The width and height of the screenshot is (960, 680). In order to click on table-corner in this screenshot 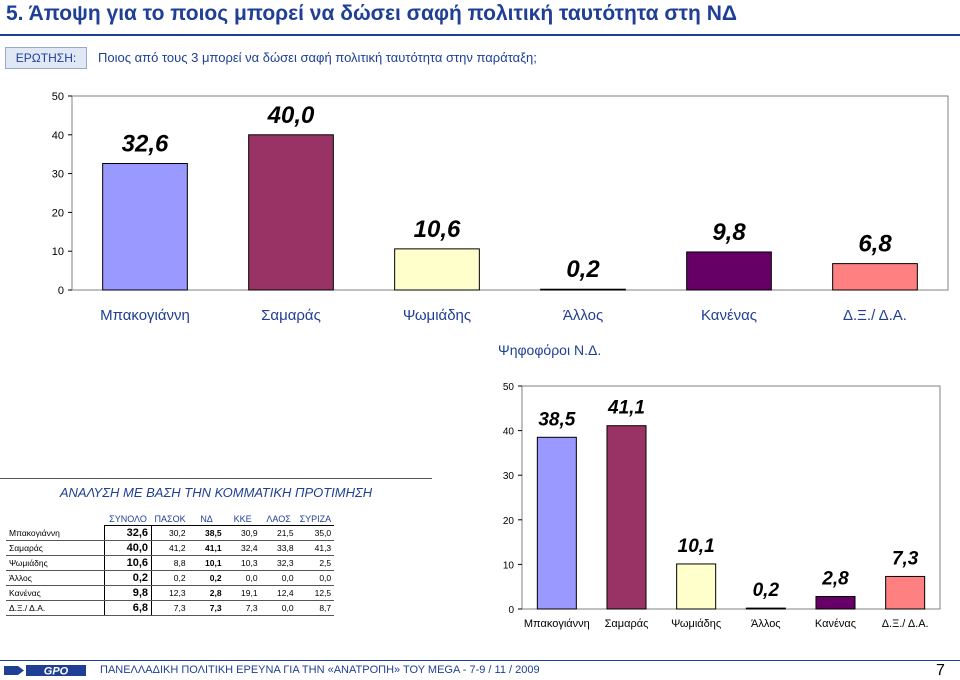, I will do `click(55, 519)`.